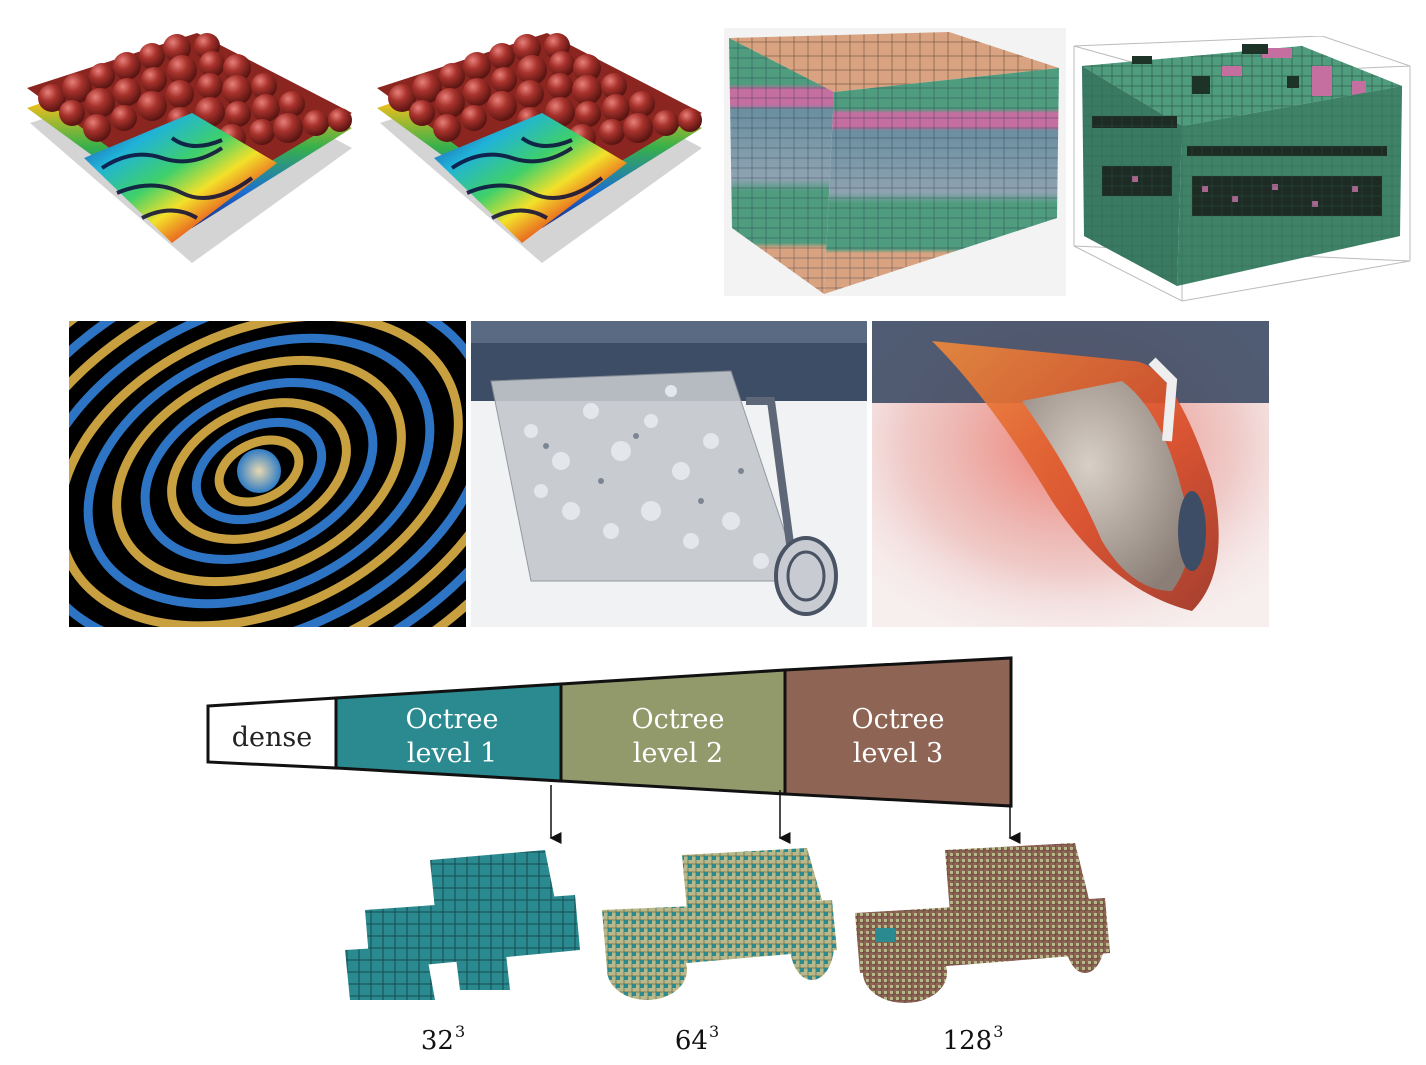 The height and width of the screenshot is (1065, 1426). What do you see at coordinates (1242, 171) in the screenshot?
I see `voxel-octree-cube-render` at bounding box center [1242, 171].